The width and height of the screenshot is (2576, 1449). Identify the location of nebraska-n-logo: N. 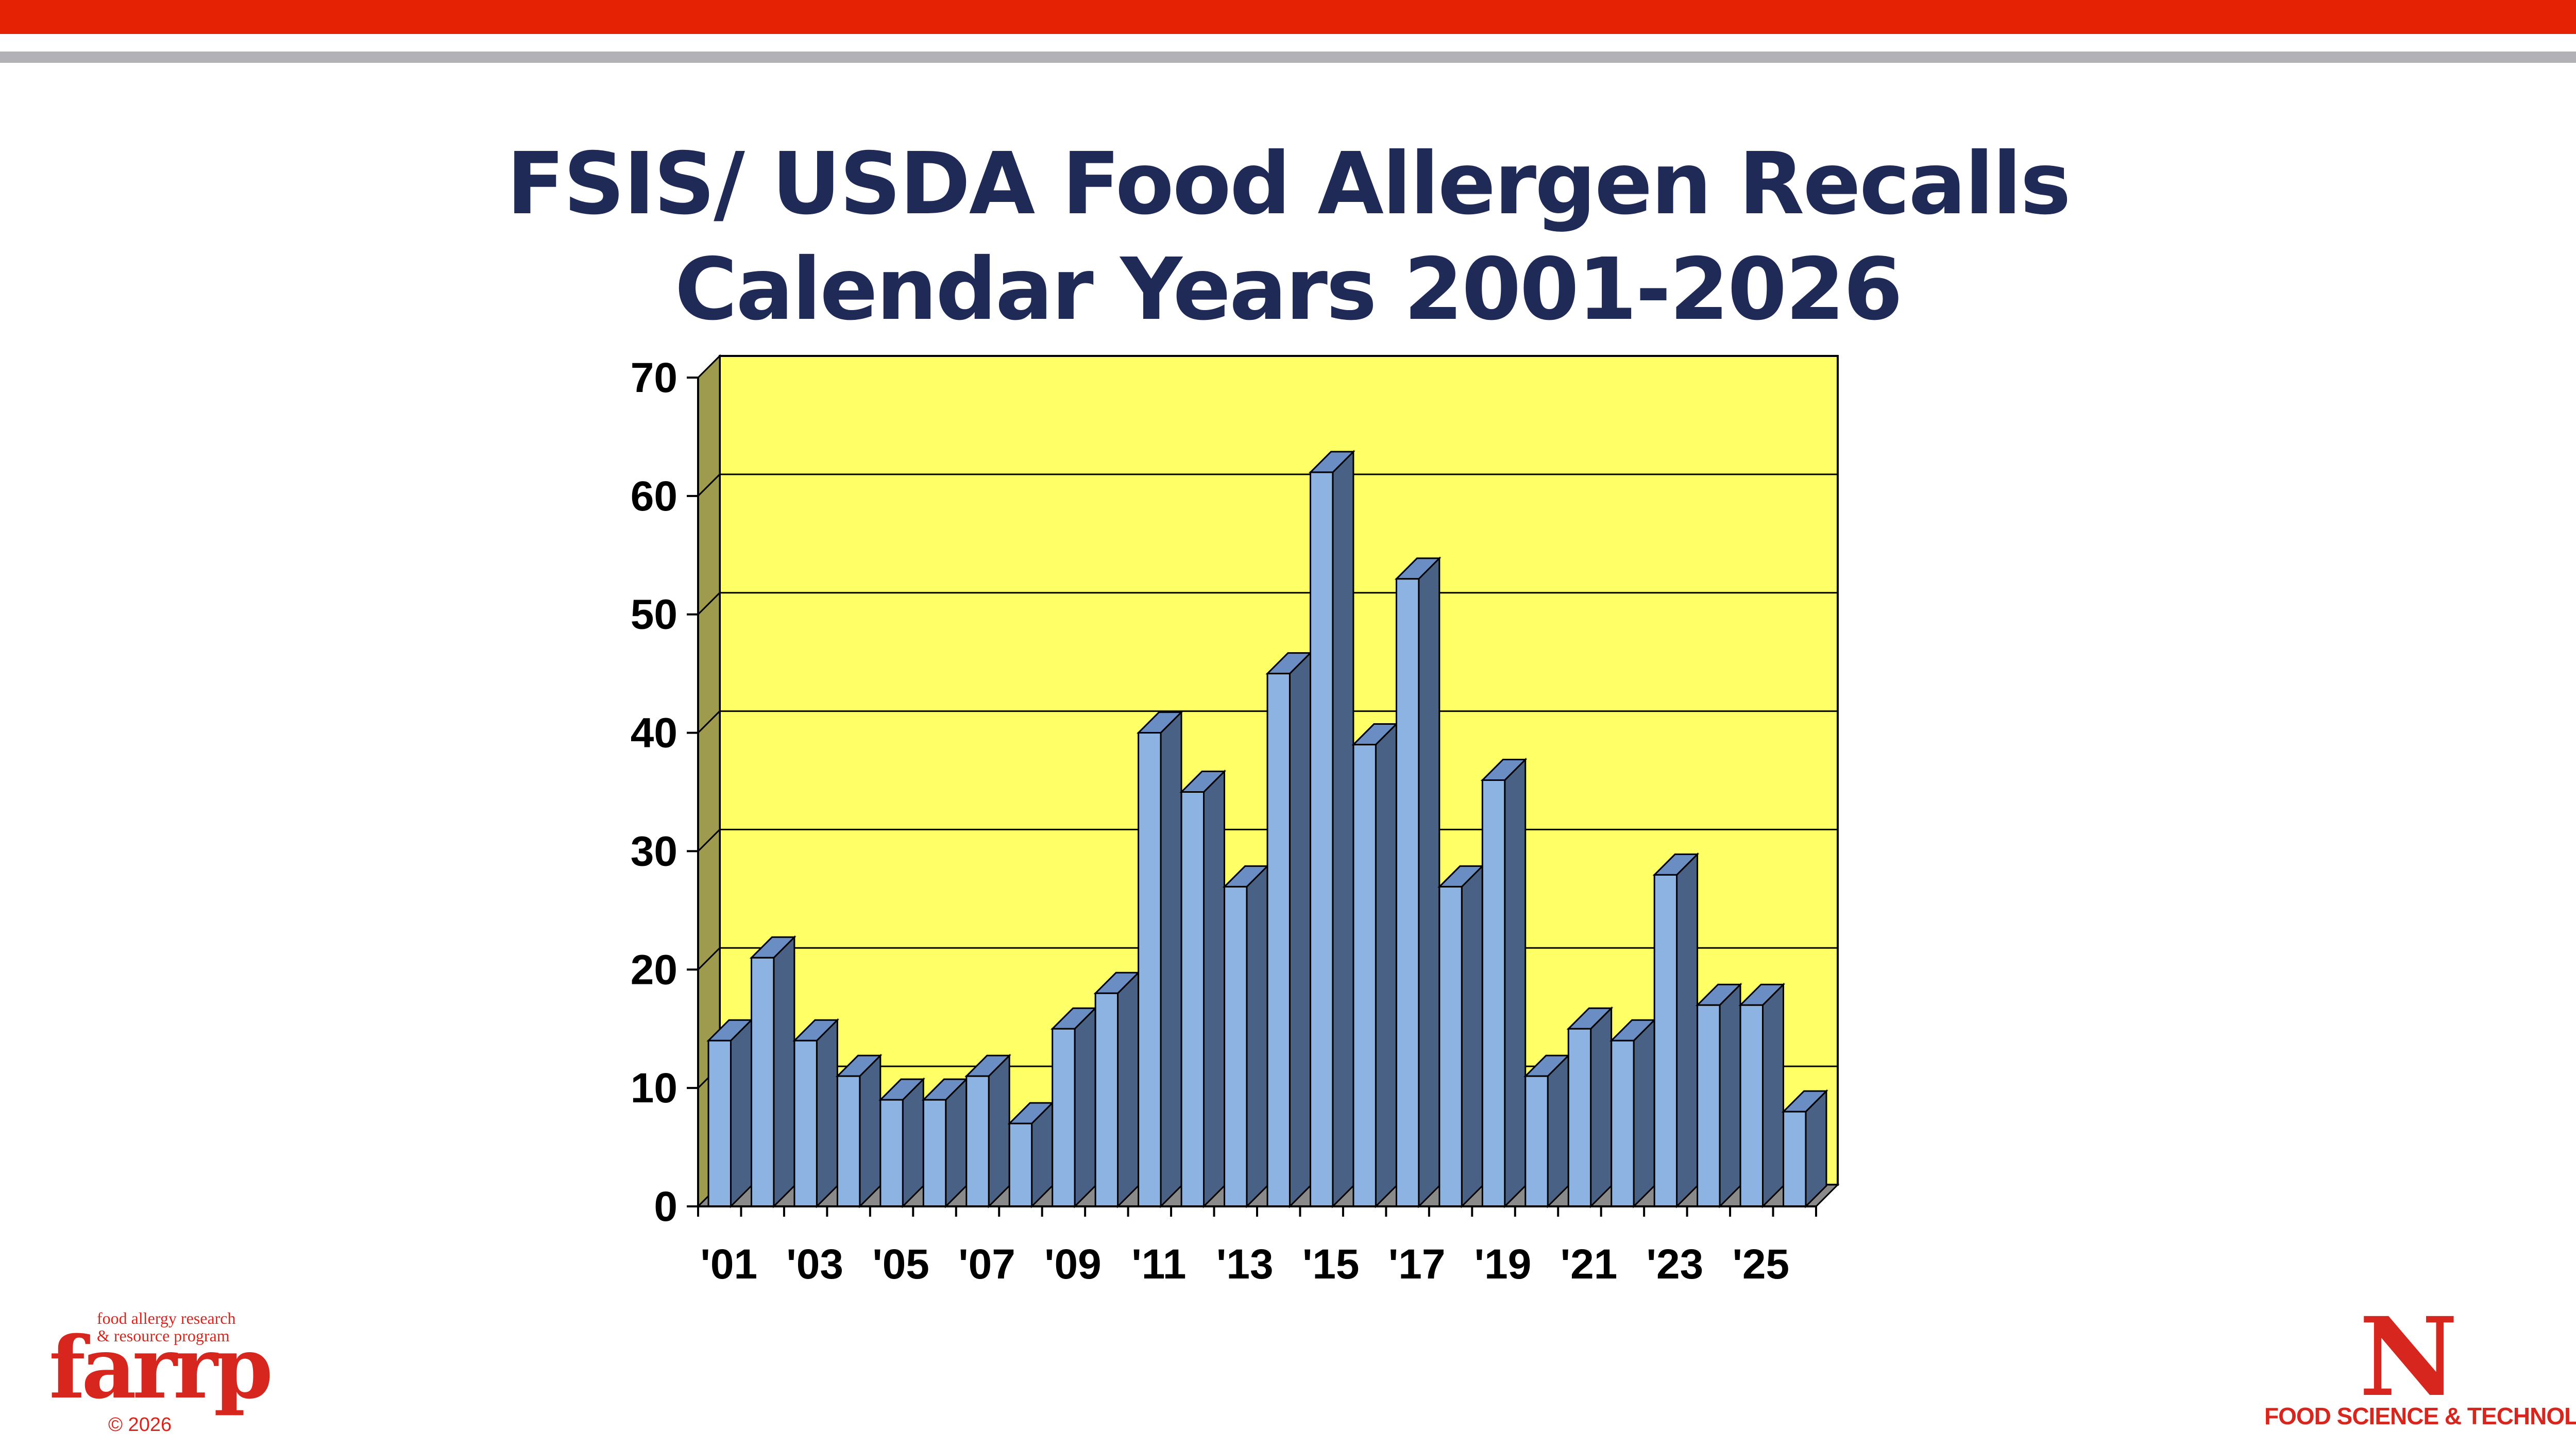
(2408, 1354).